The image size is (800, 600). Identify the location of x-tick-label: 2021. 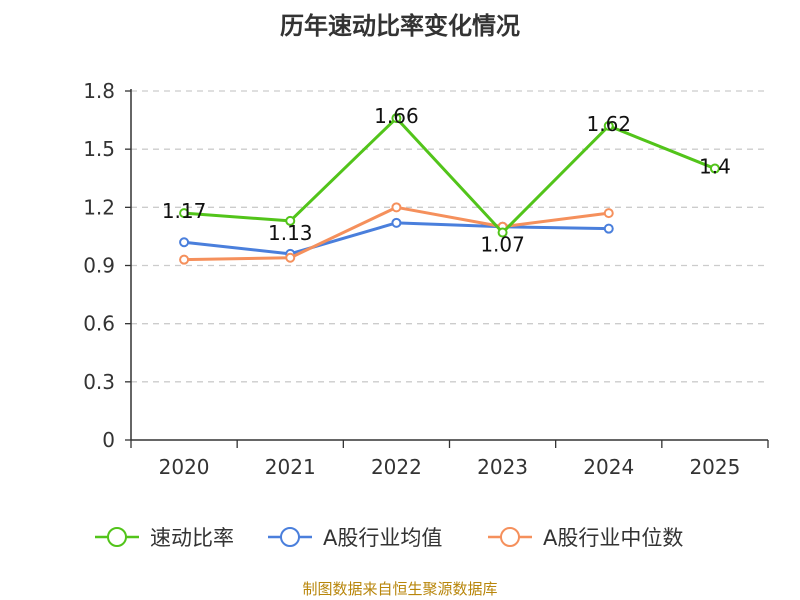
(290, 467).